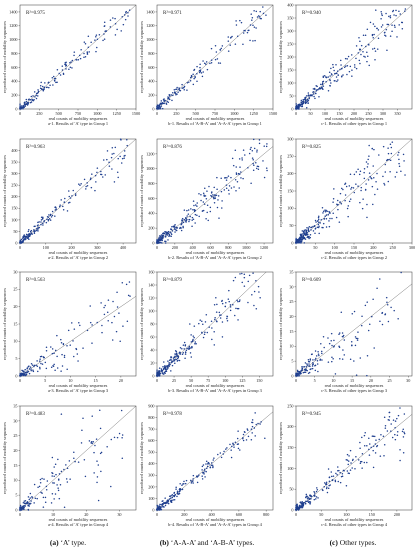 The image size is (418, 550). Describe the element at coordinates (246, 247) in the screenshot. I see `x-tick-label: 1000` at that location.